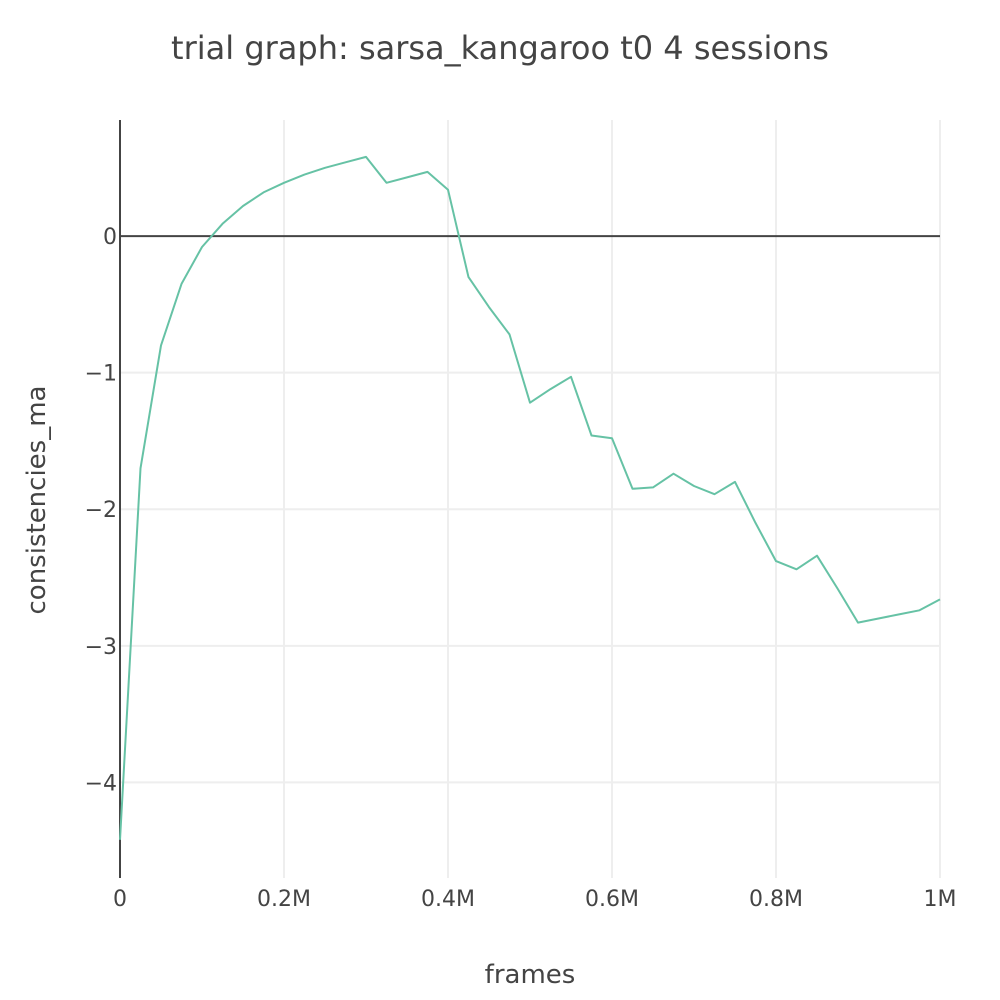 The width and height of the screenshot is (1000, 1000). Describe the element at coordinates (101, 647) in the screenshot. I see `y-tick-label: −3` at that location.